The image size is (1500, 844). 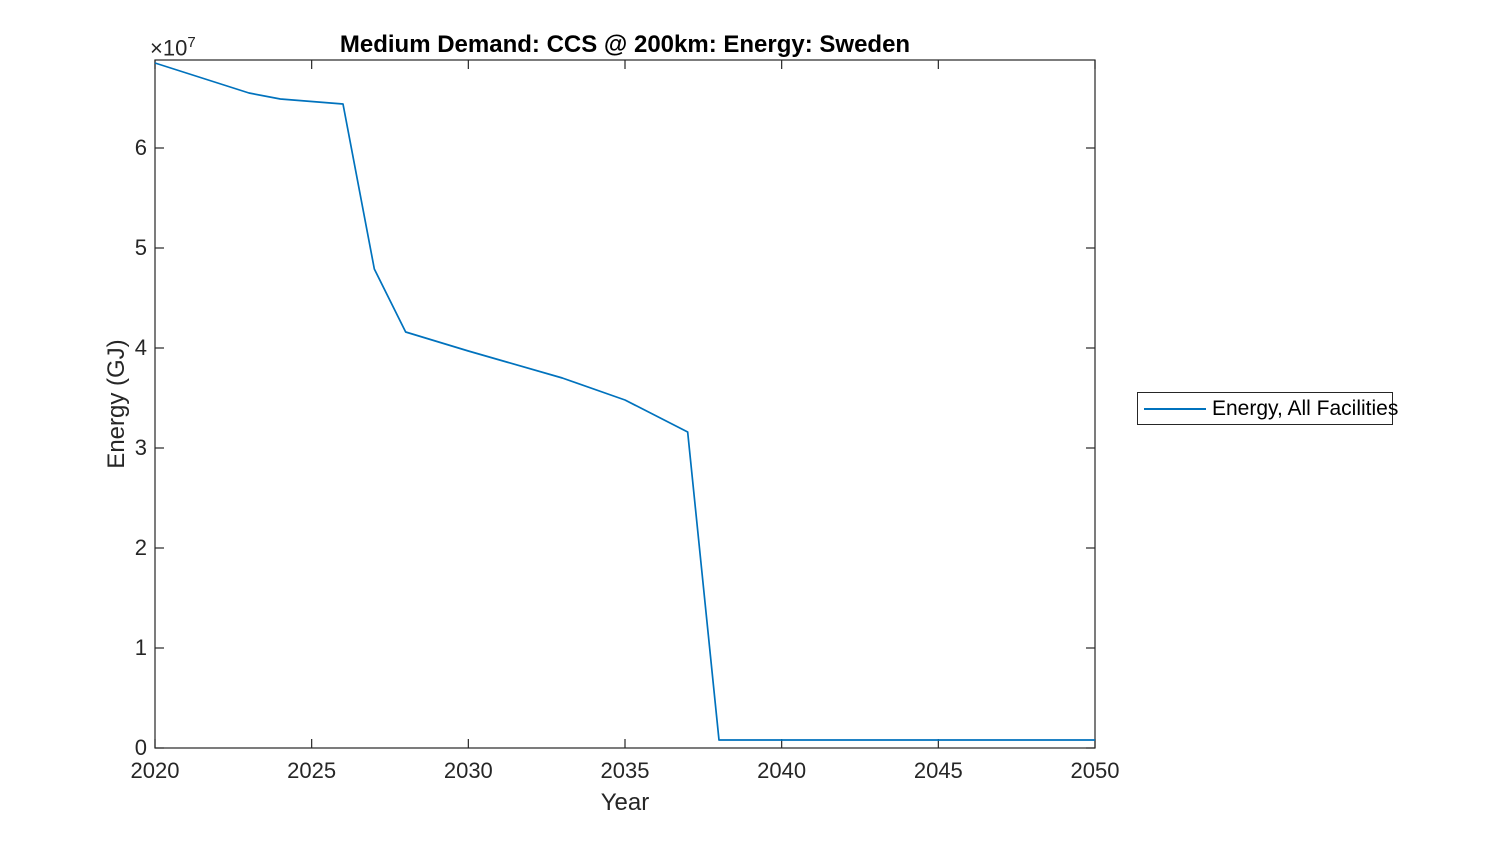 I want to click on legend-series-label: Energy, All Facilities, so click(x=1305, y=408).